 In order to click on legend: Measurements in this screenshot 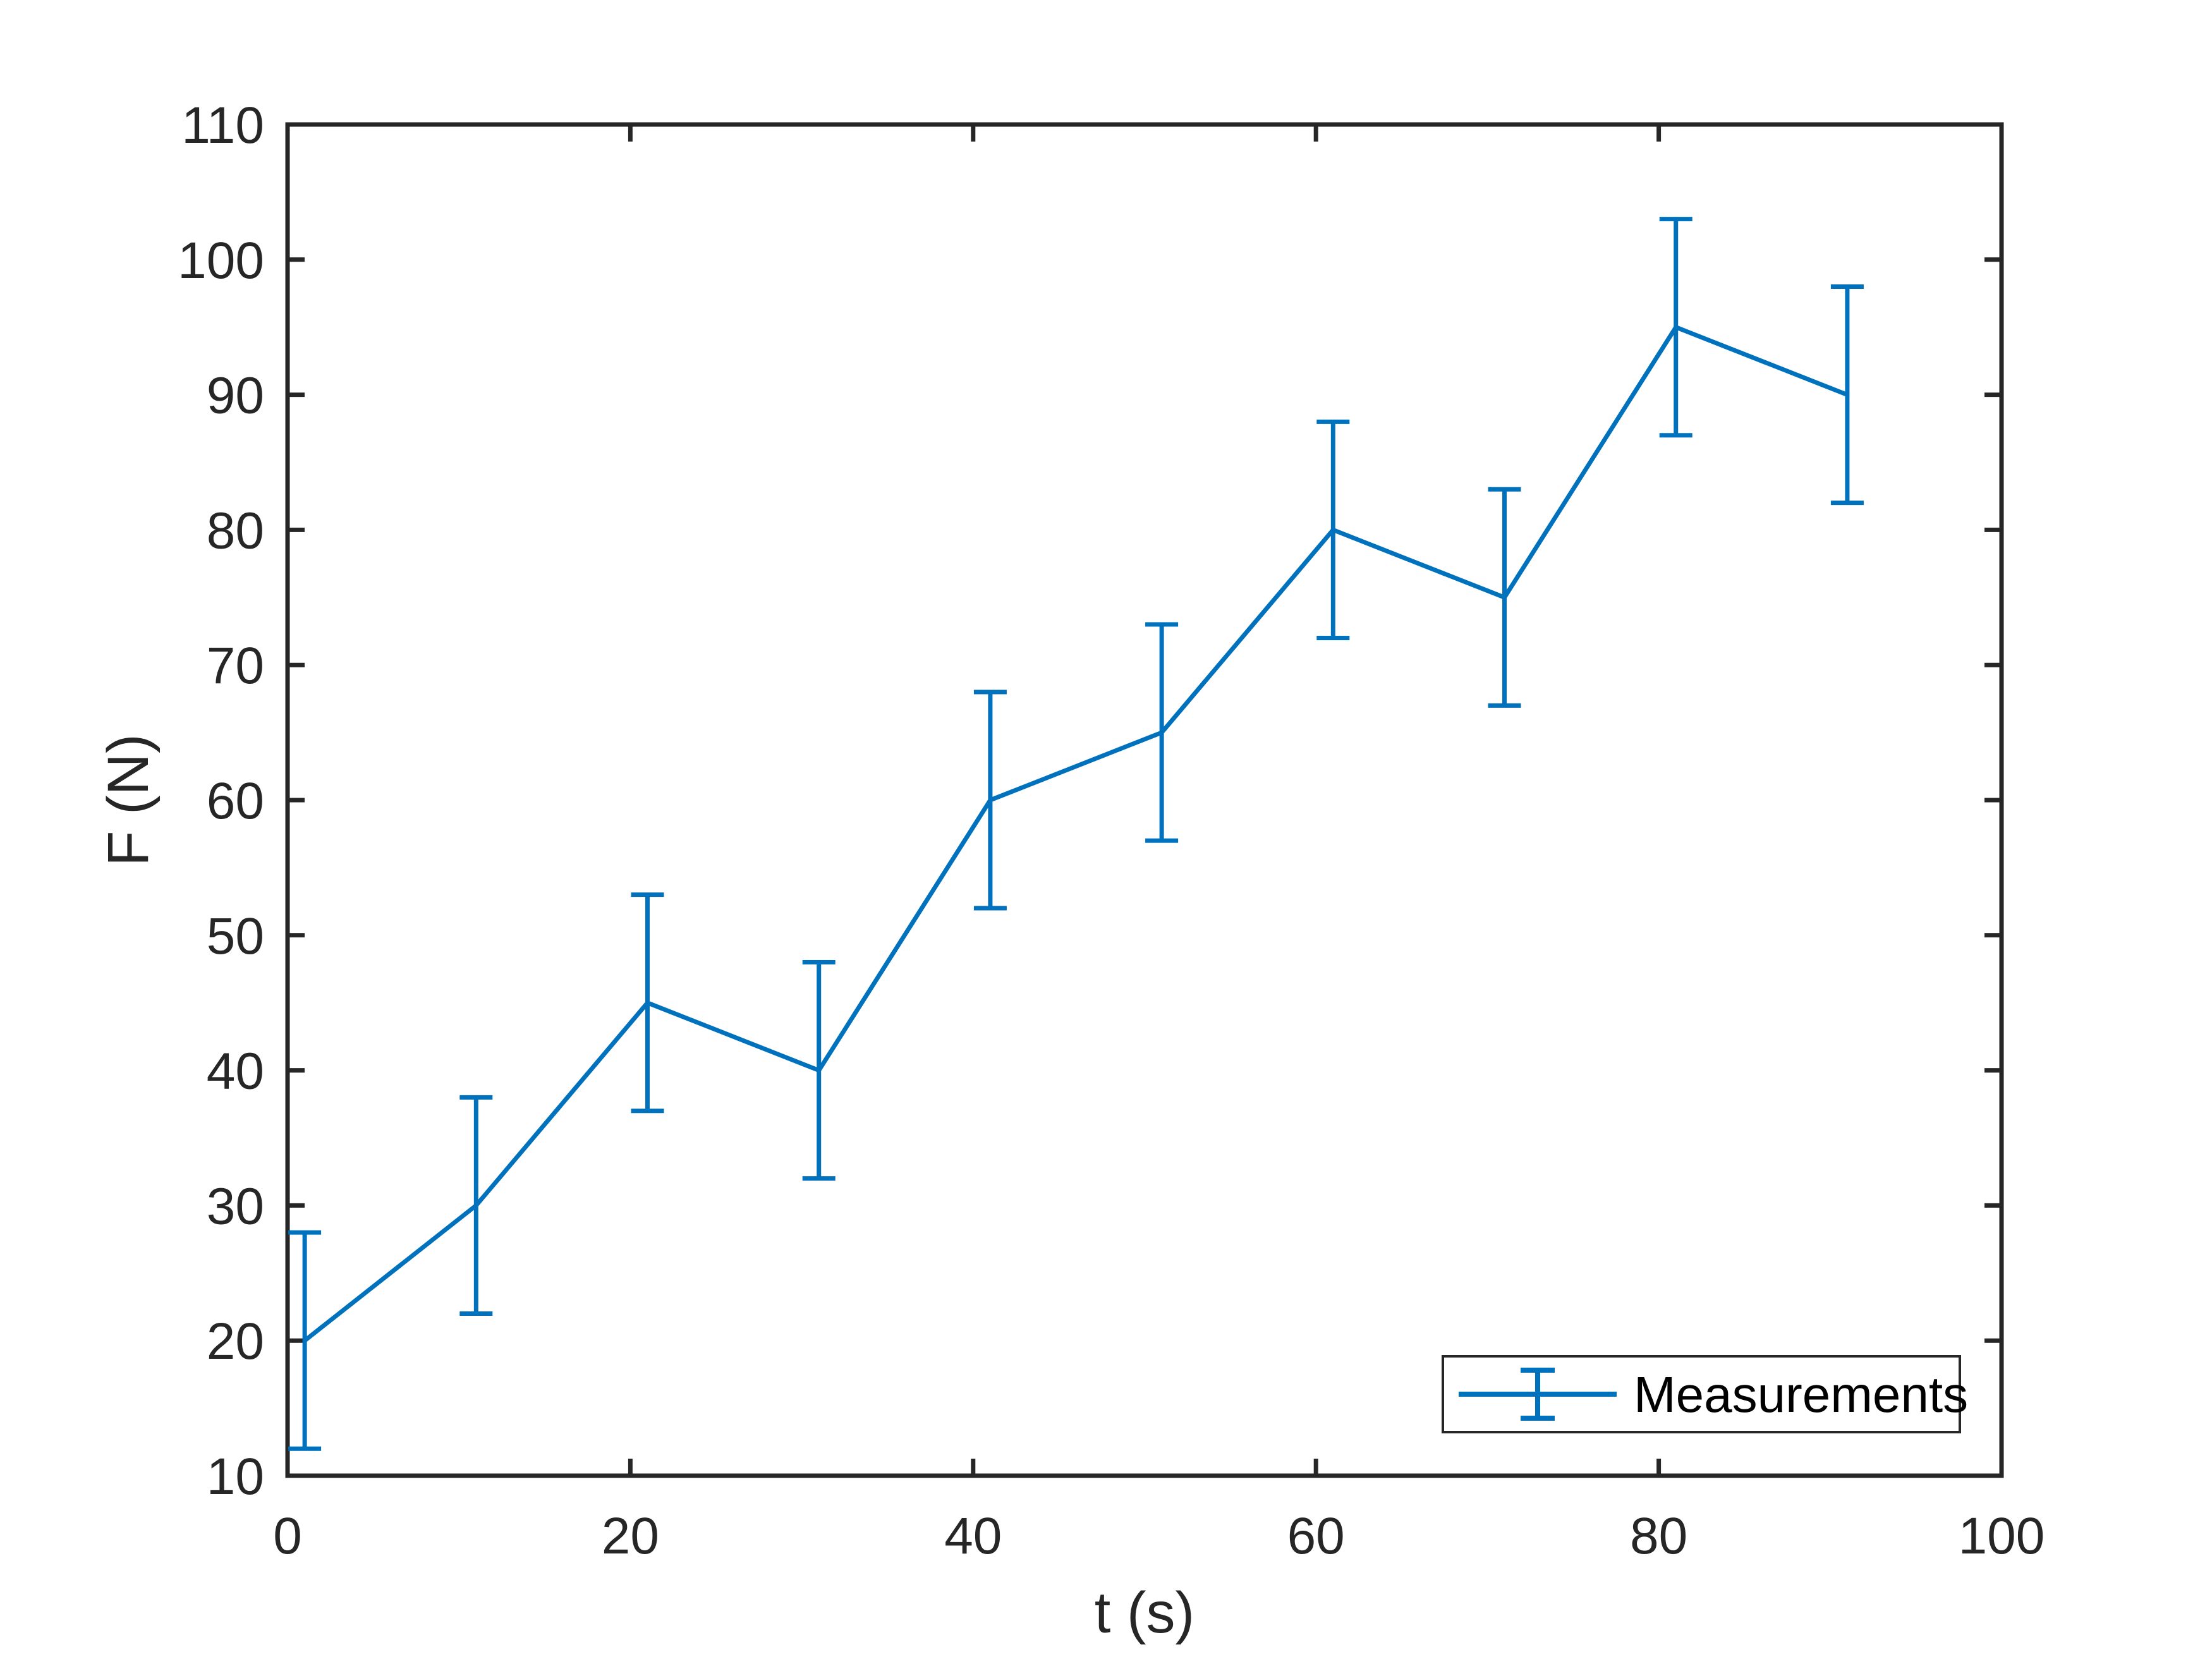, I will do `click(1705, 1394)`.